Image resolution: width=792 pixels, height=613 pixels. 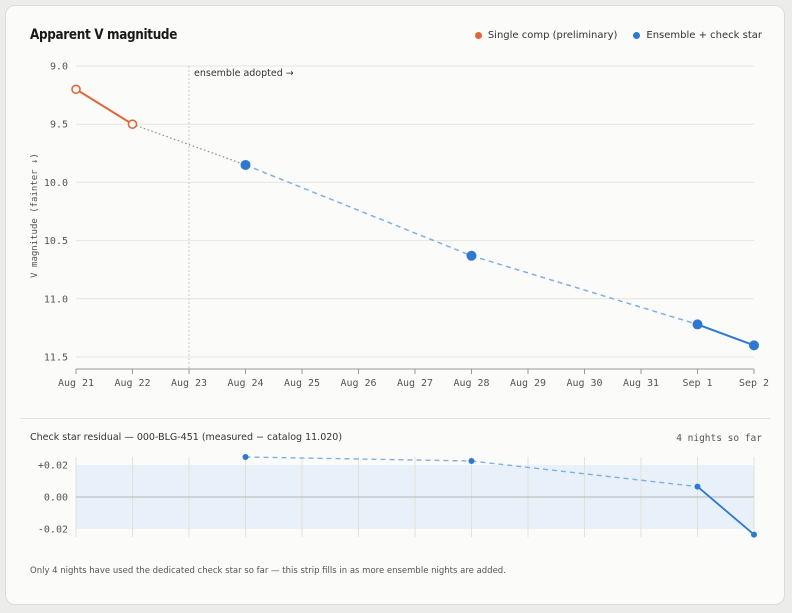 What do you see at coordinates (415, 383) in the screenshot?
I see `x-tick-label: Aug 27` at bounding box center [415, 383].